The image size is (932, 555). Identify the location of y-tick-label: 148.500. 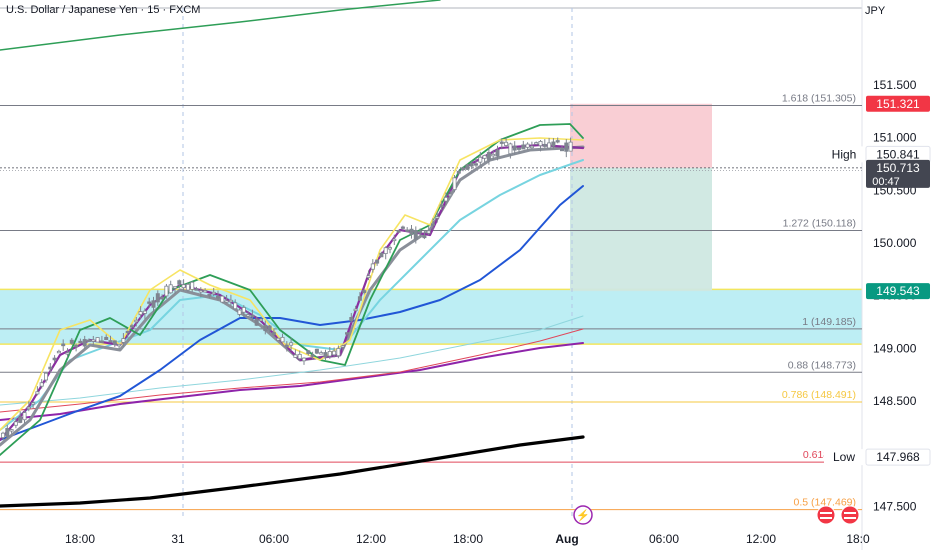
(895, 401).